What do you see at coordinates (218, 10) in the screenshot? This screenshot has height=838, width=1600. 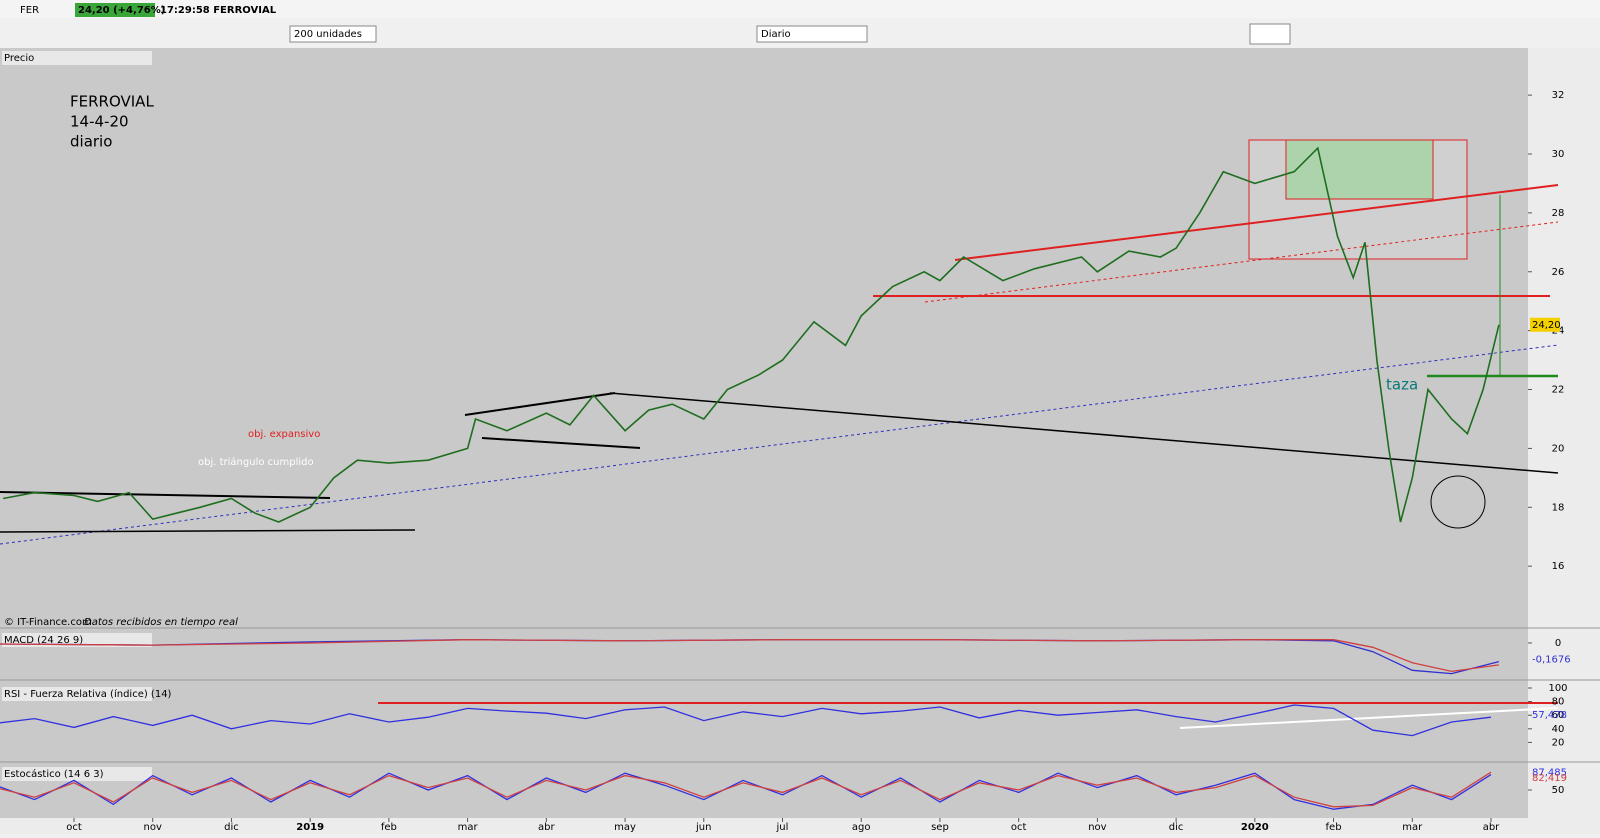 I see `time-name: 17:29:58 FERROVIAL` at bounding box center [218, 10].